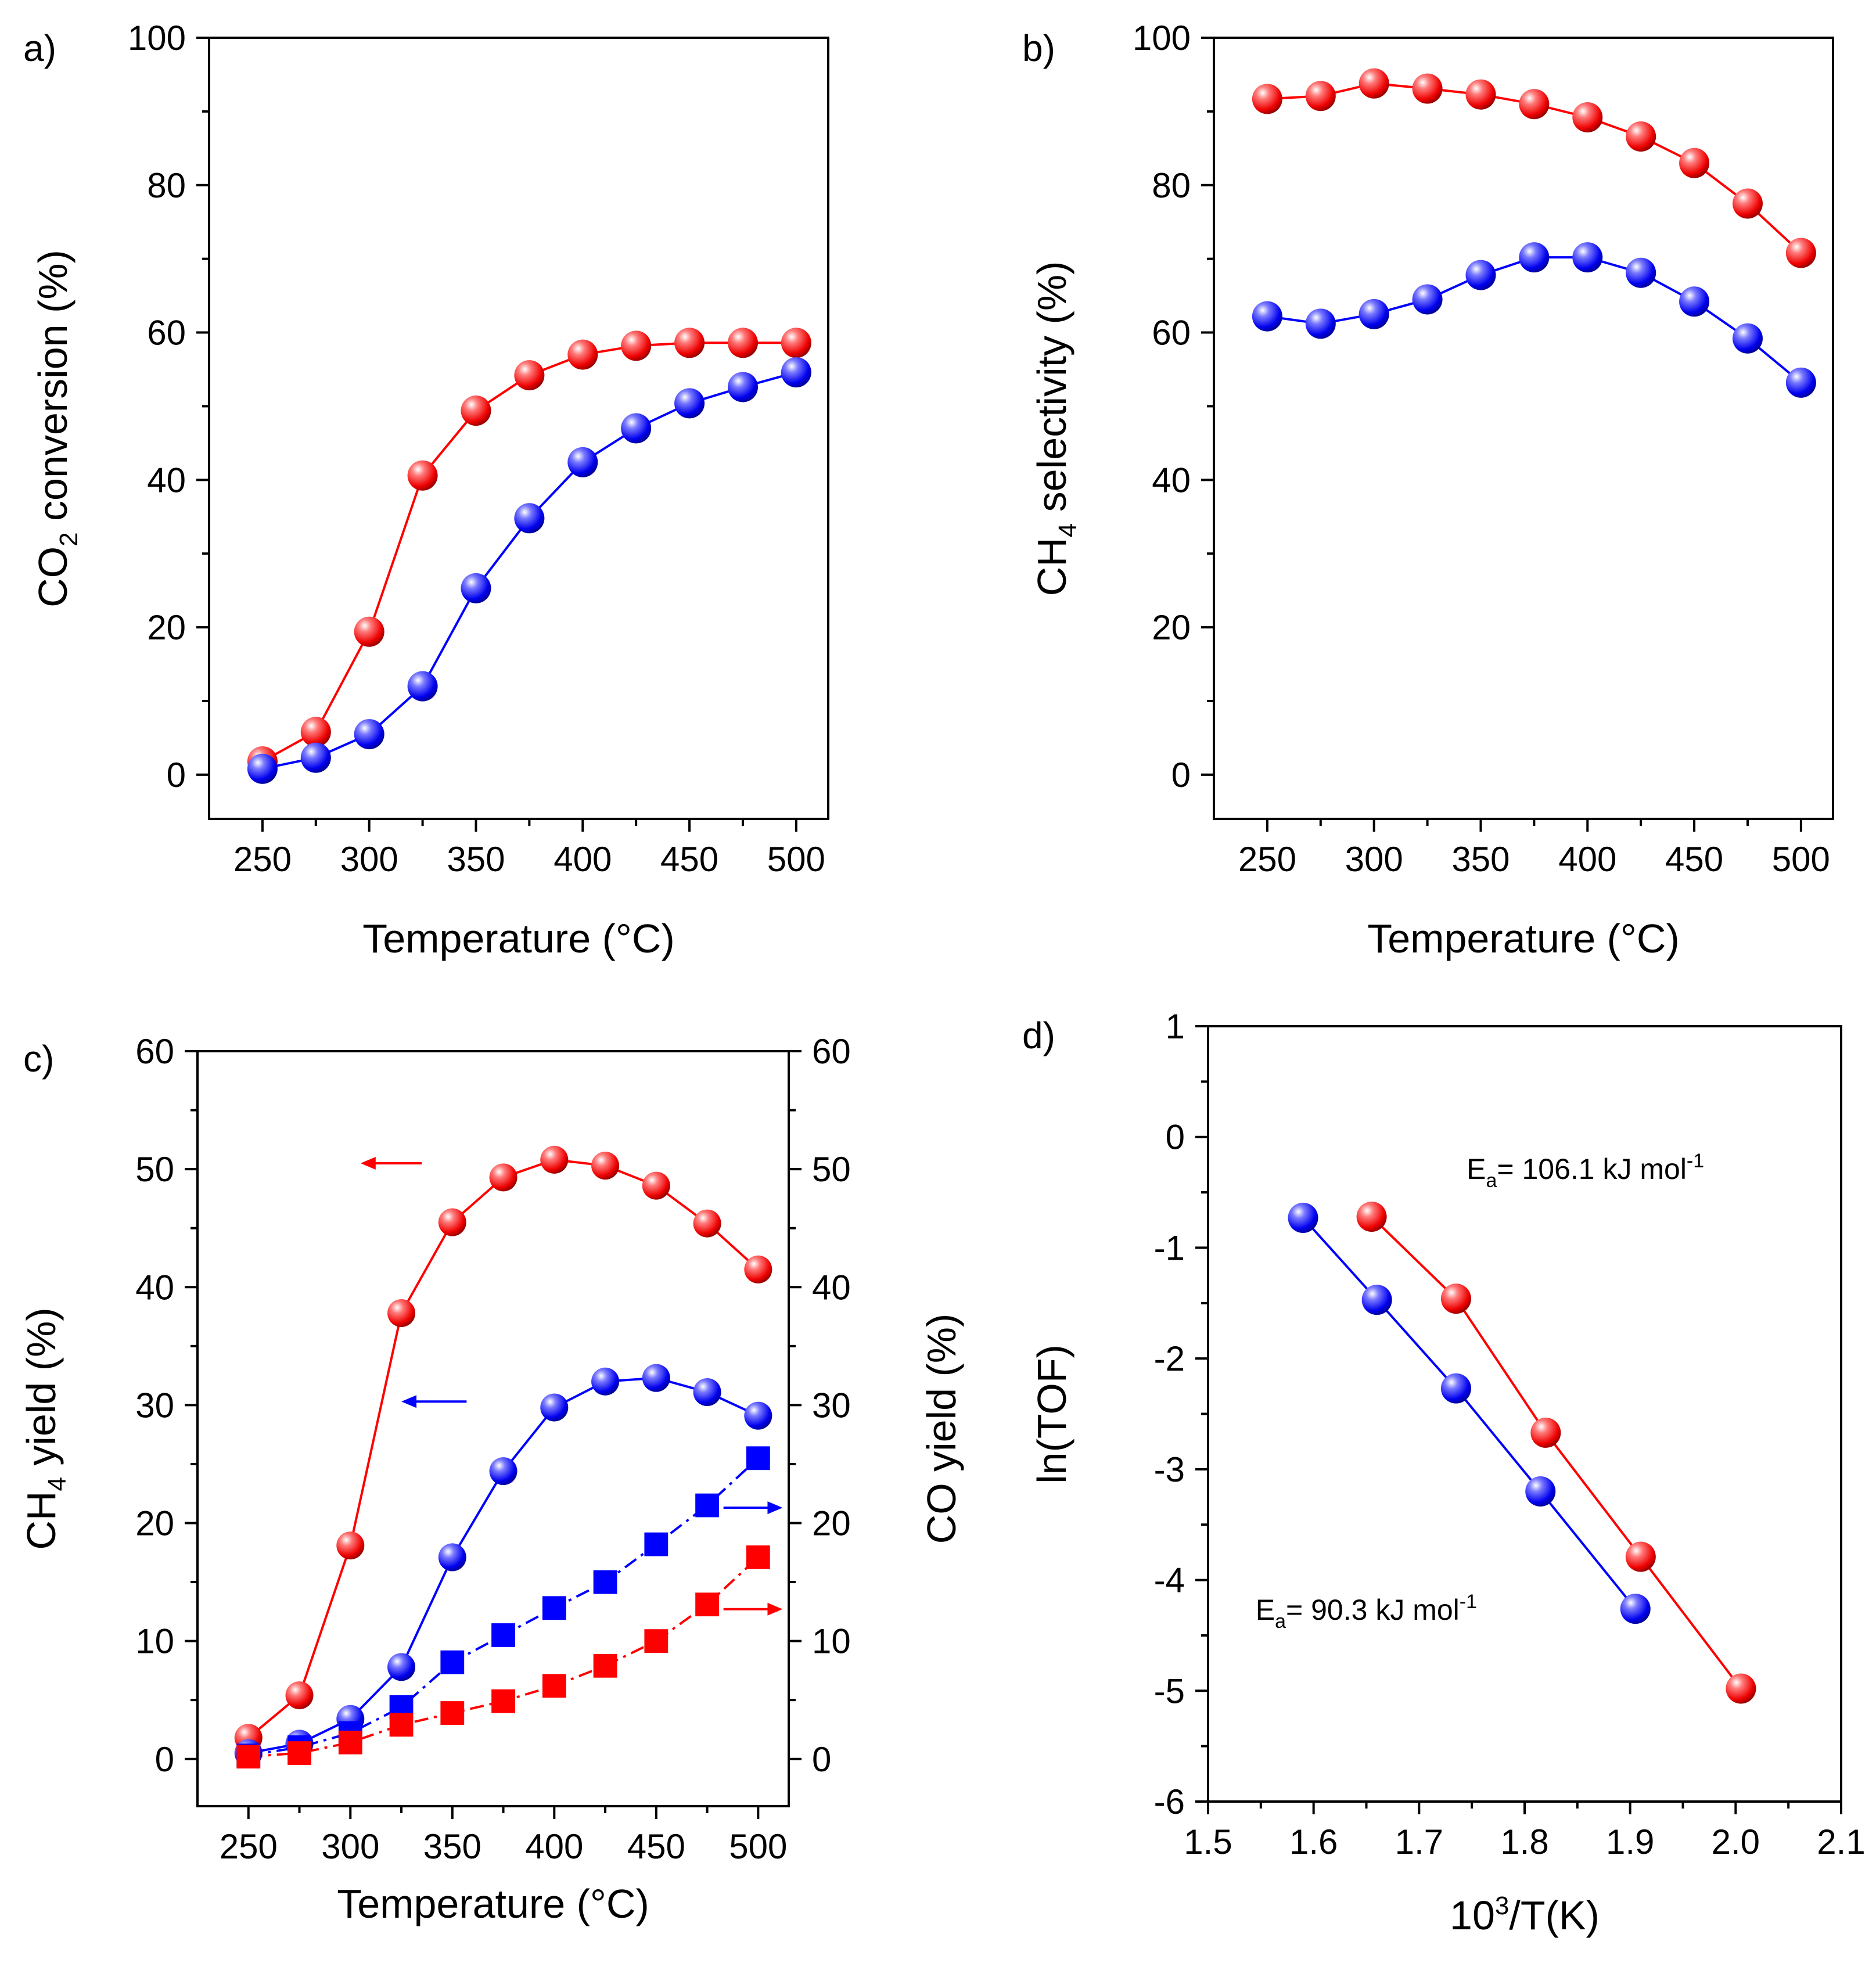  I want to click on x-axis-label-d-rest: /T(K), so click(1555, 1916).